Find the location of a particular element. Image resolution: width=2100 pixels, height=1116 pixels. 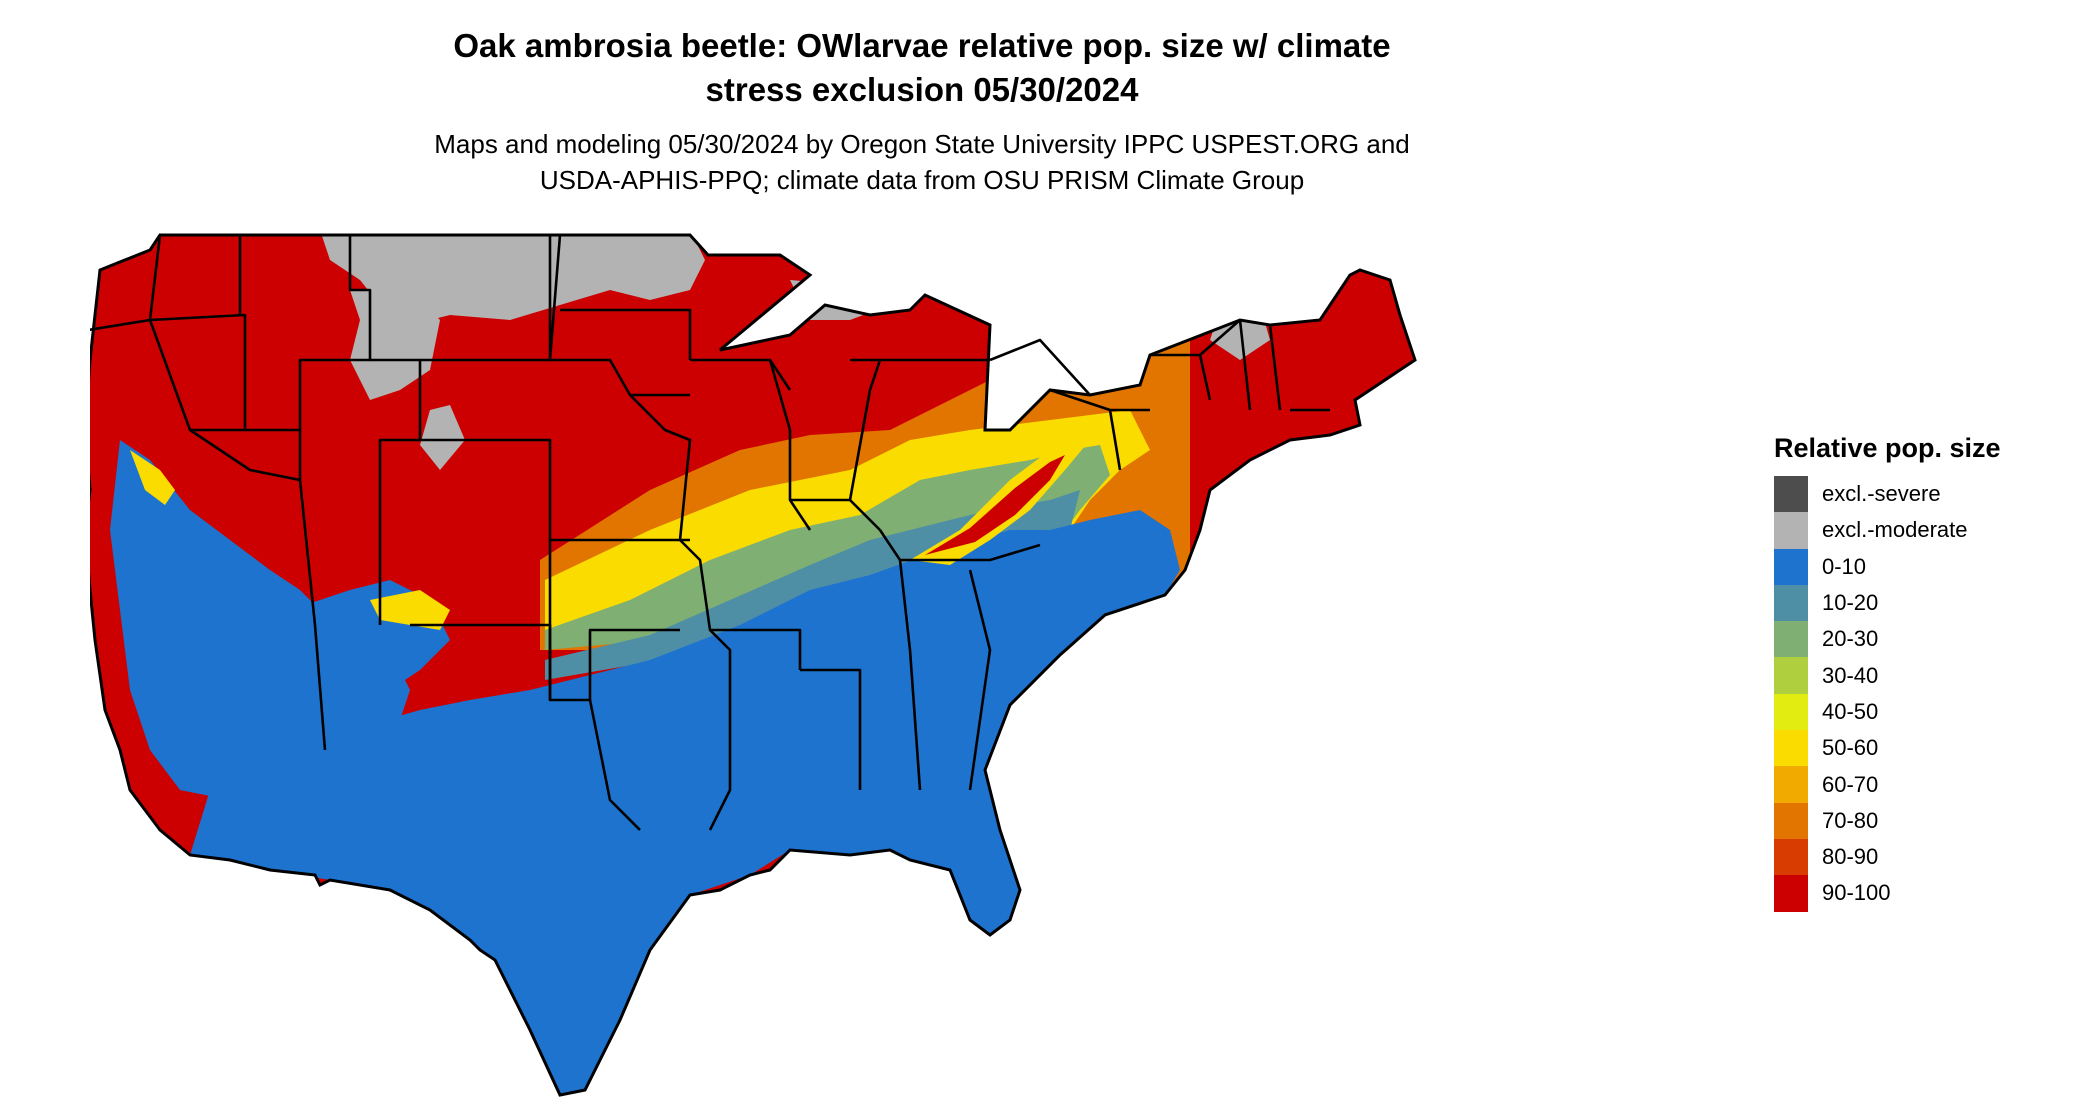

legend-label: 70-80 is located at coordinates (1850, 820).